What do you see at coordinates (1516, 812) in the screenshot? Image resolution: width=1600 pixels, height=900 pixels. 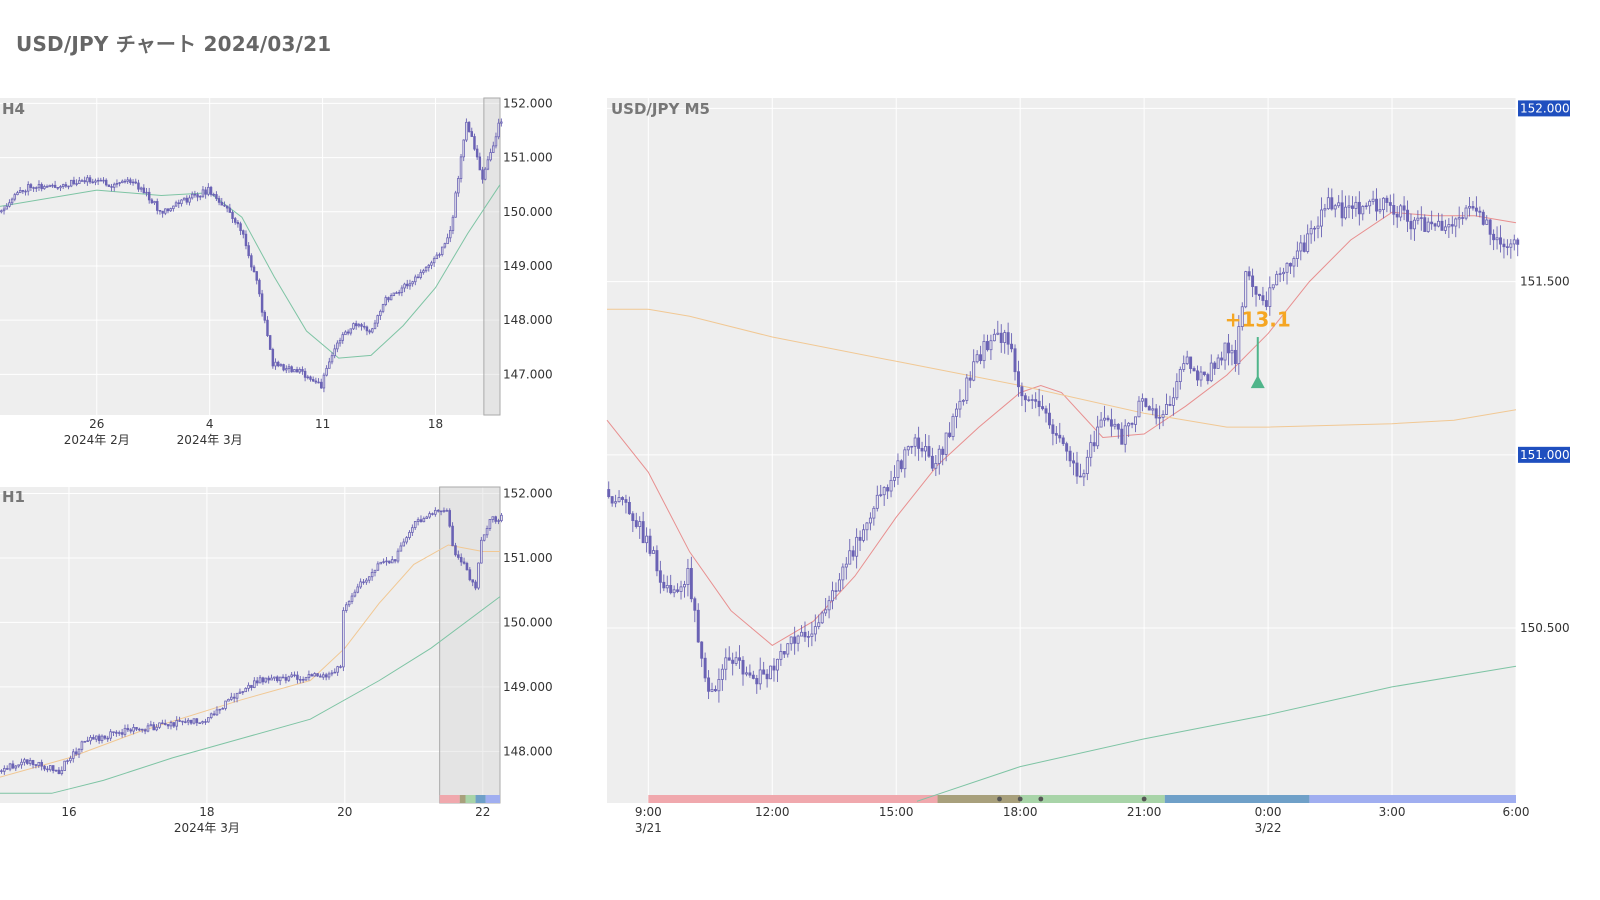 I see `m5-x-tick-label: 6:00` at bounding box center [1516, 812].